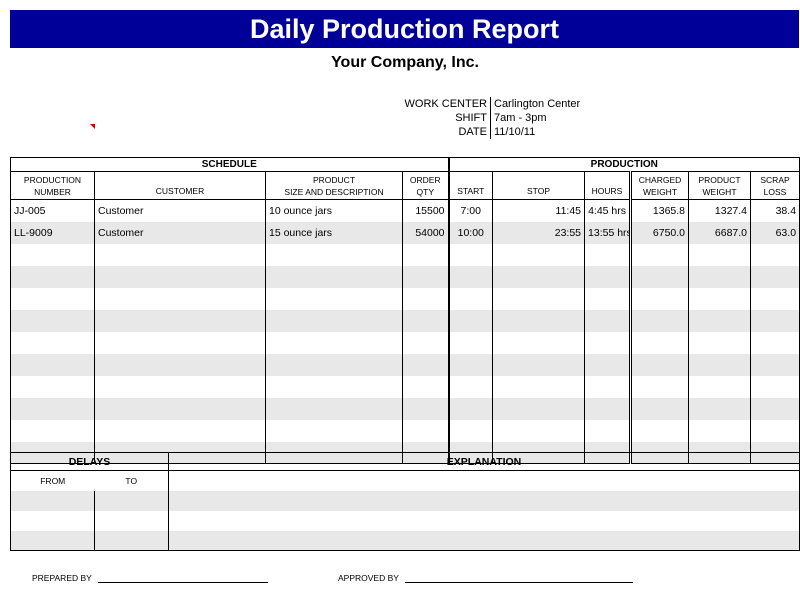  What do you see at coordinates (92, 126) in the screenshot?
I see `comment-indicator-icon` at bounding box center [92, 126].